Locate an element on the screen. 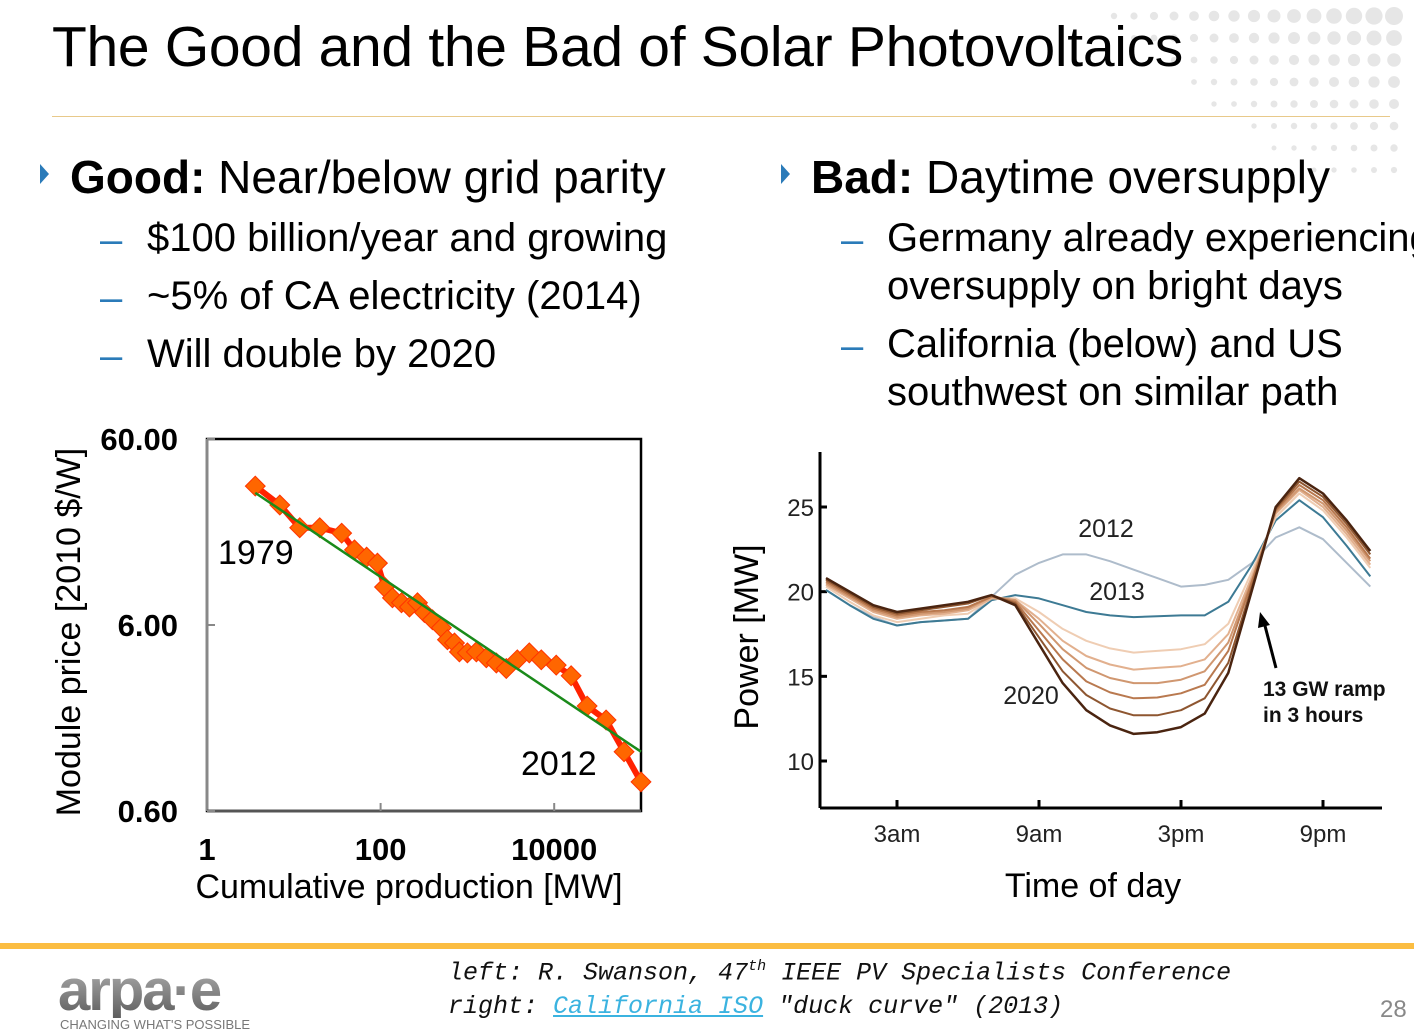 This screenshot has height=1032, width=1414. annotation-2012: 2012 is located at coordinates (559, 764).